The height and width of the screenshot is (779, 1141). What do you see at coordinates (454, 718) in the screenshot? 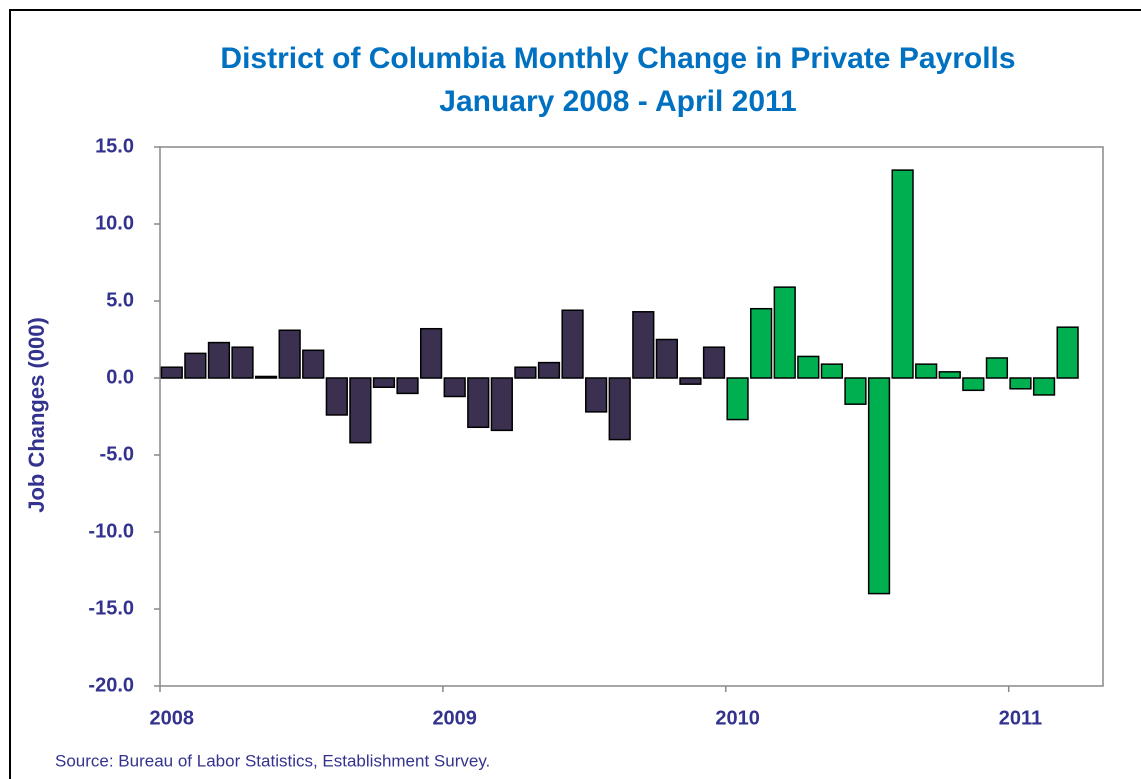
I see `x-tick-label: 2009` at bounding box center [454, 718].